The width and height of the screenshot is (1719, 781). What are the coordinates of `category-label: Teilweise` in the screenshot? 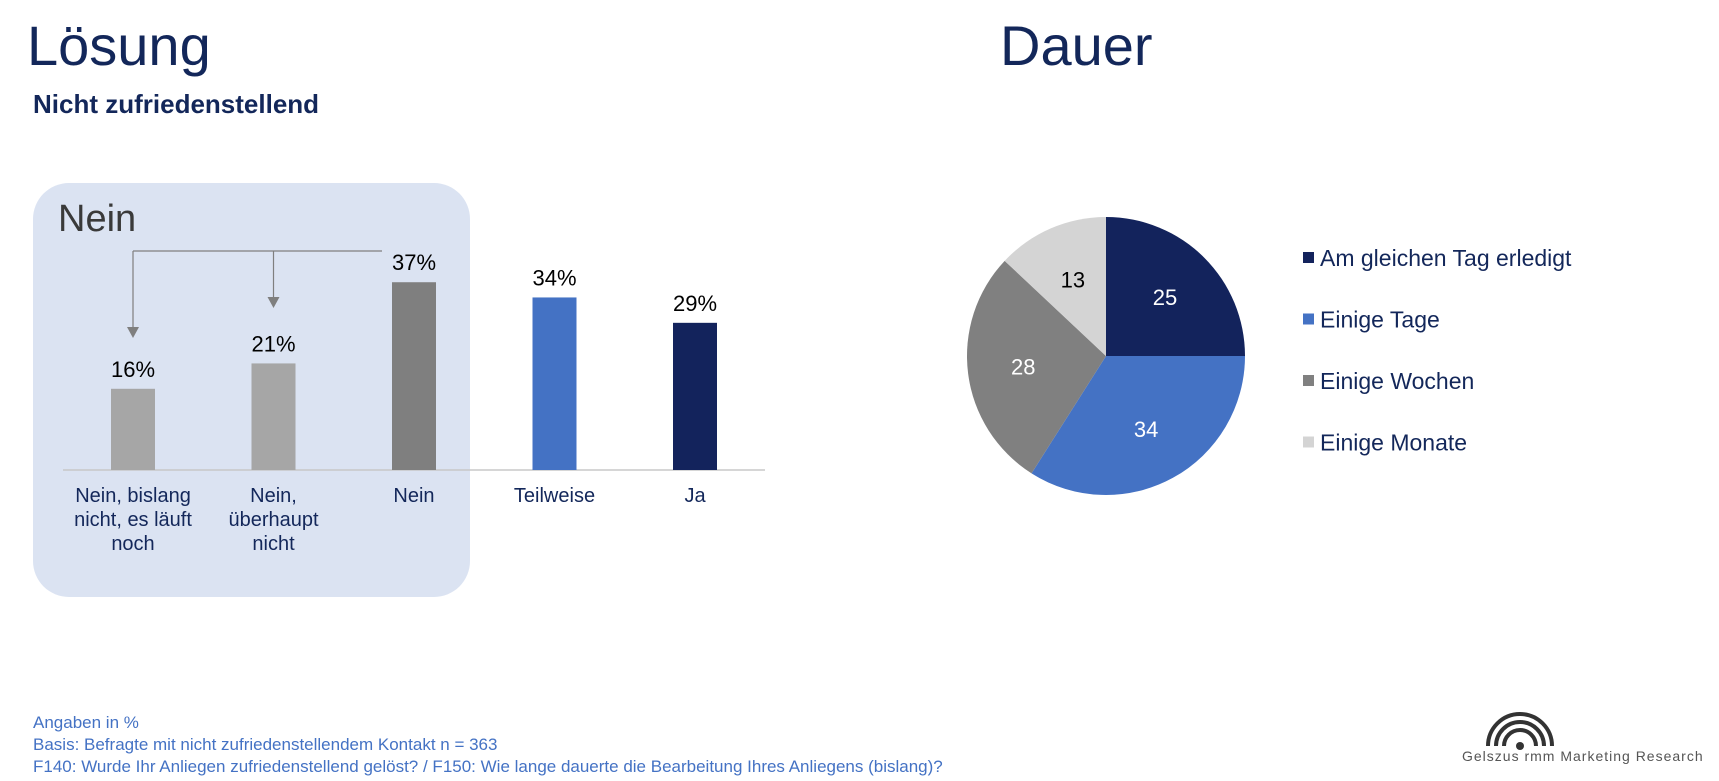 It's located at (554, 496).